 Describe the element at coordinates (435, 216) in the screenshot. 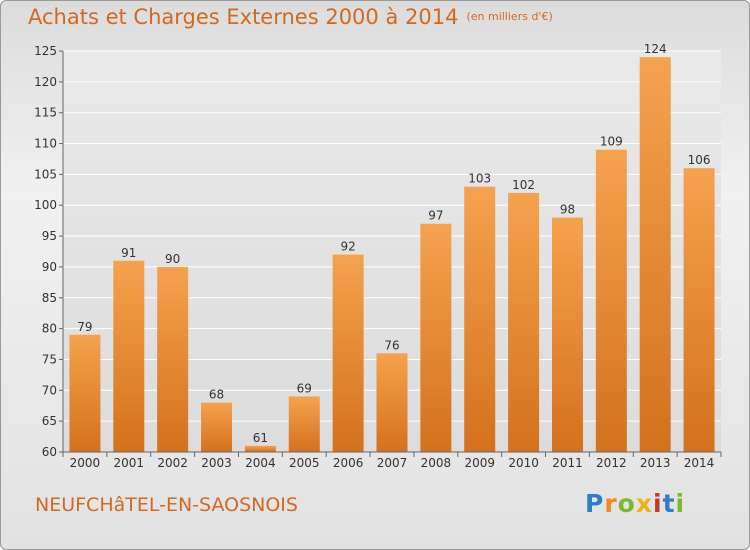

I see `bar-value-label: 97` at that location.